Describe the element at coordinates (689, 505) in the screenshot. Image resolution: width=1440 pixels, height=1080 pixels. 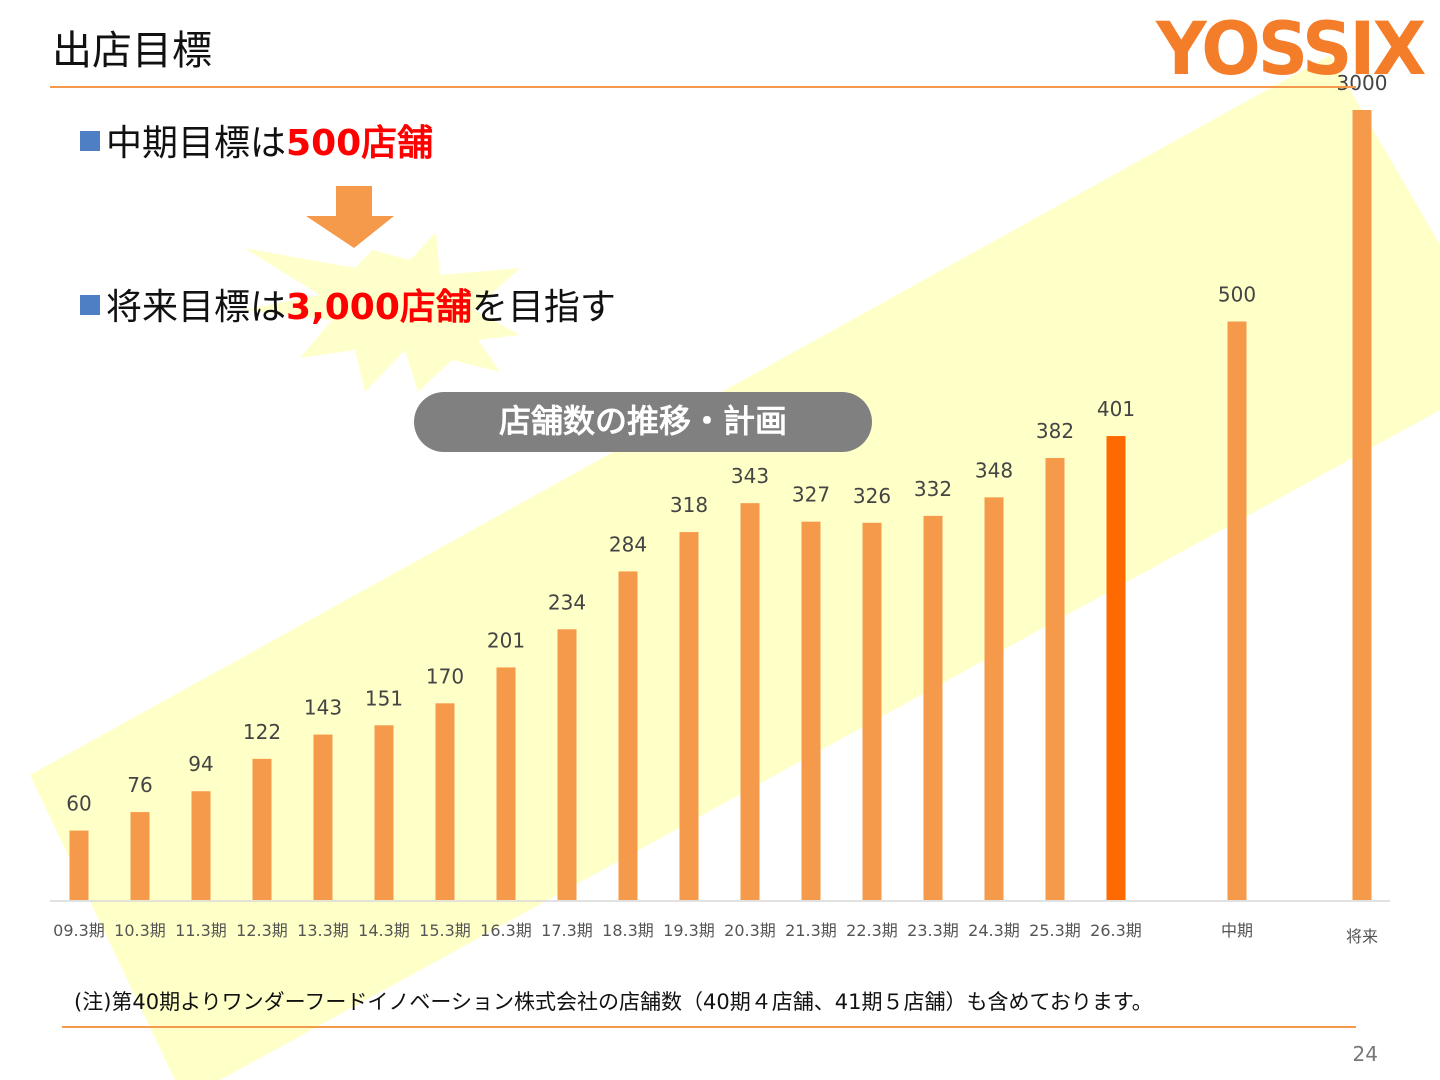
I see `data-label-10: 318` at that location.